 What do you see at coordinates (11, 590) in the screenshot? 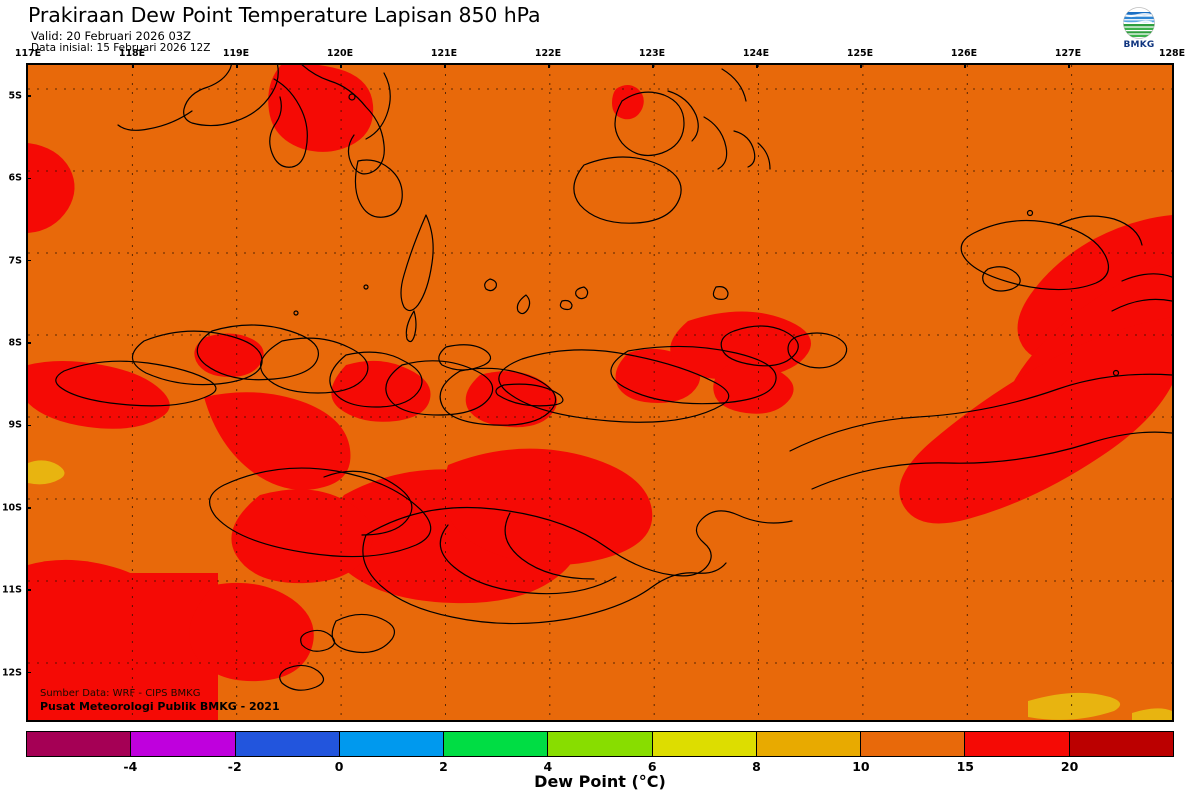
I see `lat-tick-label: 11S` at bounding box center [11, 590].